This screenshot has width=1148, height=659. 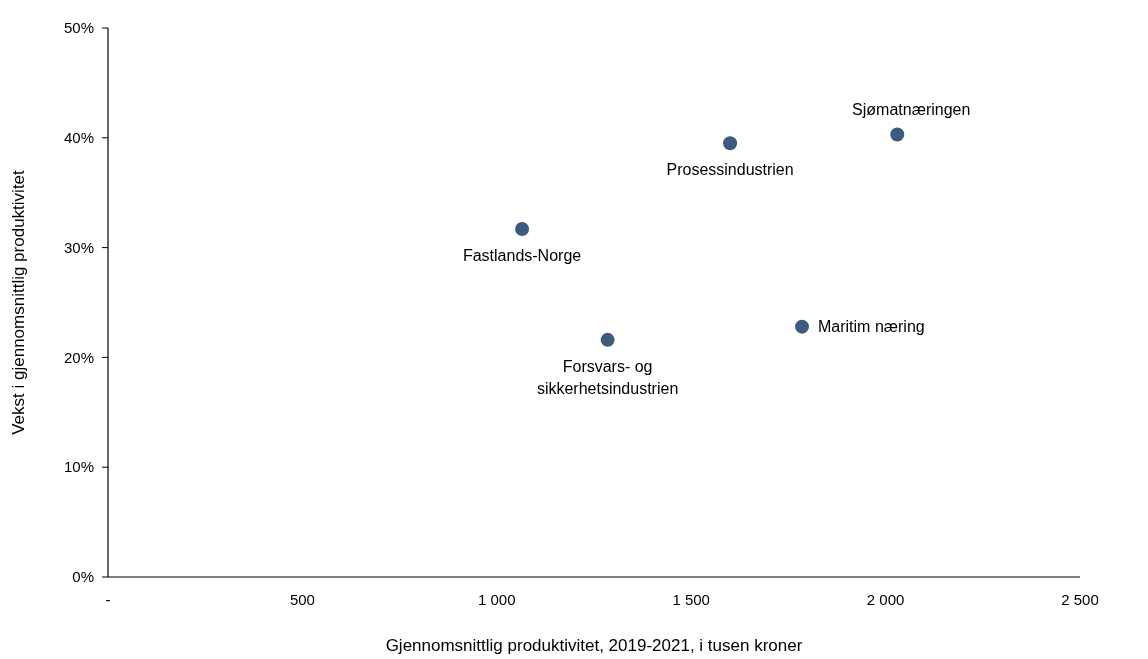 I want to click on x-axis-title: Gjennomsnittlig produktivitet, 2019-2021, i tusen kroner, so click(x=594, y=645).